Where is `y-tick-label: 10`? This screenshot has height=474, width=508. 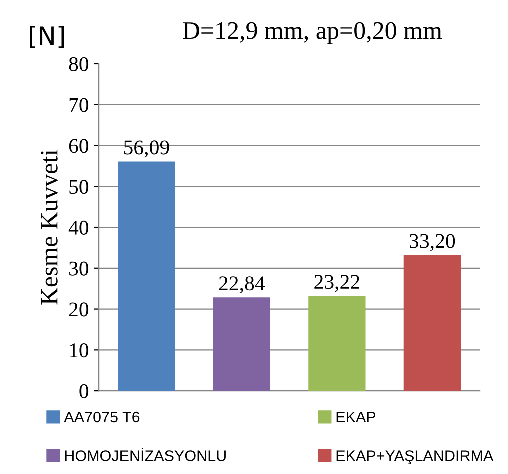
y-tick-label: 10 is located at coordinates (79, 351).